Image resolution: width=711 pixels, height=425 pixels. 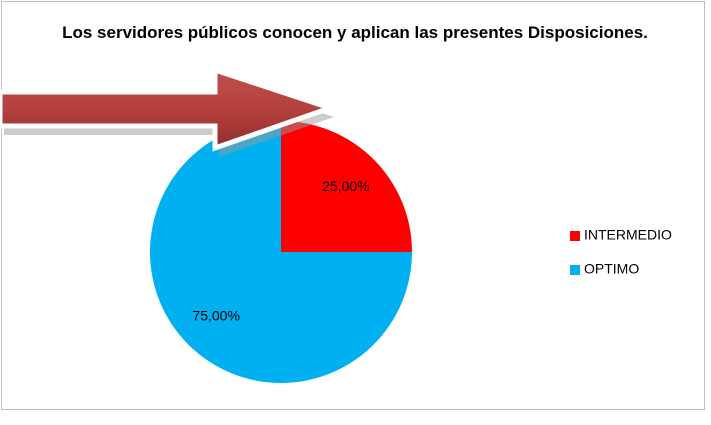 I want to click on legend-label: INTERMEDIO, so click(x=628, y=235).